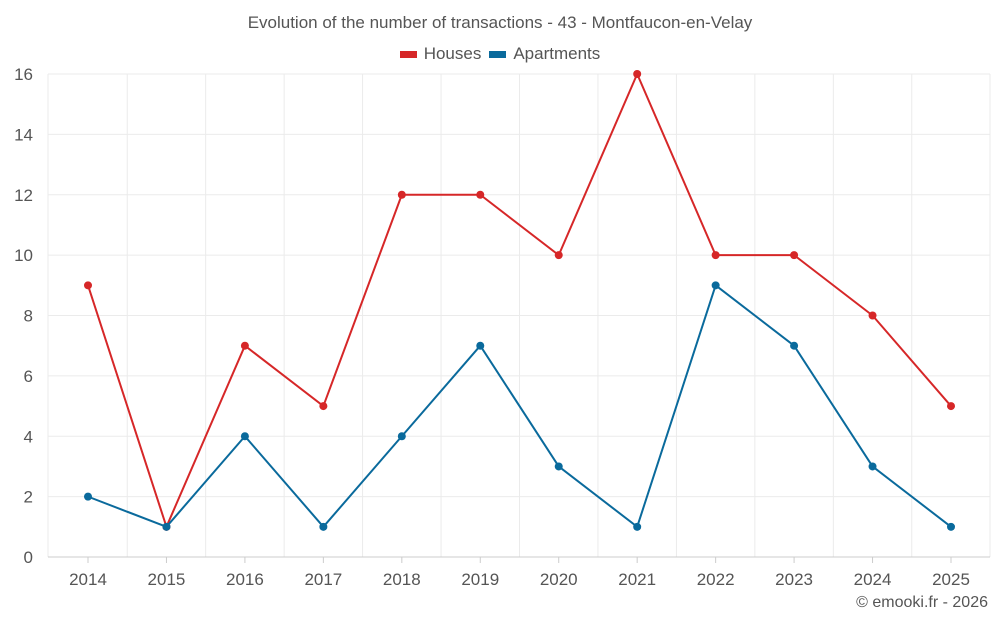 The image size is (1000, 625). I want to click on x-tick-label: 2021, so click(637, 579).